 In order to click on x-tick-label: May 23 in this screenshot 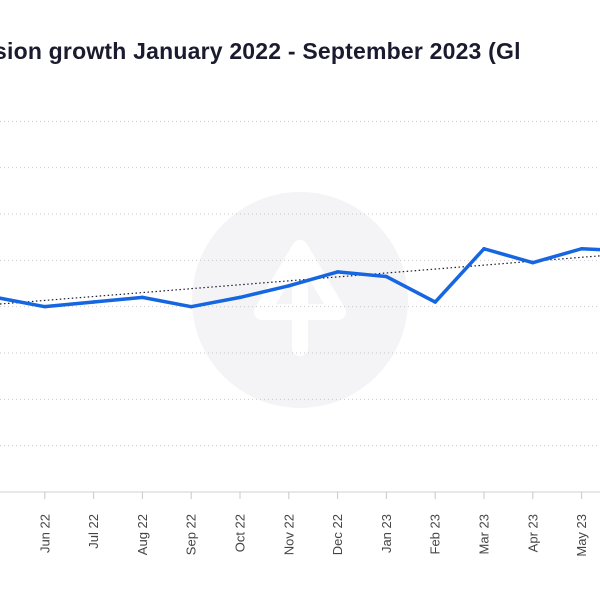, I will do `click(581, 535)`.